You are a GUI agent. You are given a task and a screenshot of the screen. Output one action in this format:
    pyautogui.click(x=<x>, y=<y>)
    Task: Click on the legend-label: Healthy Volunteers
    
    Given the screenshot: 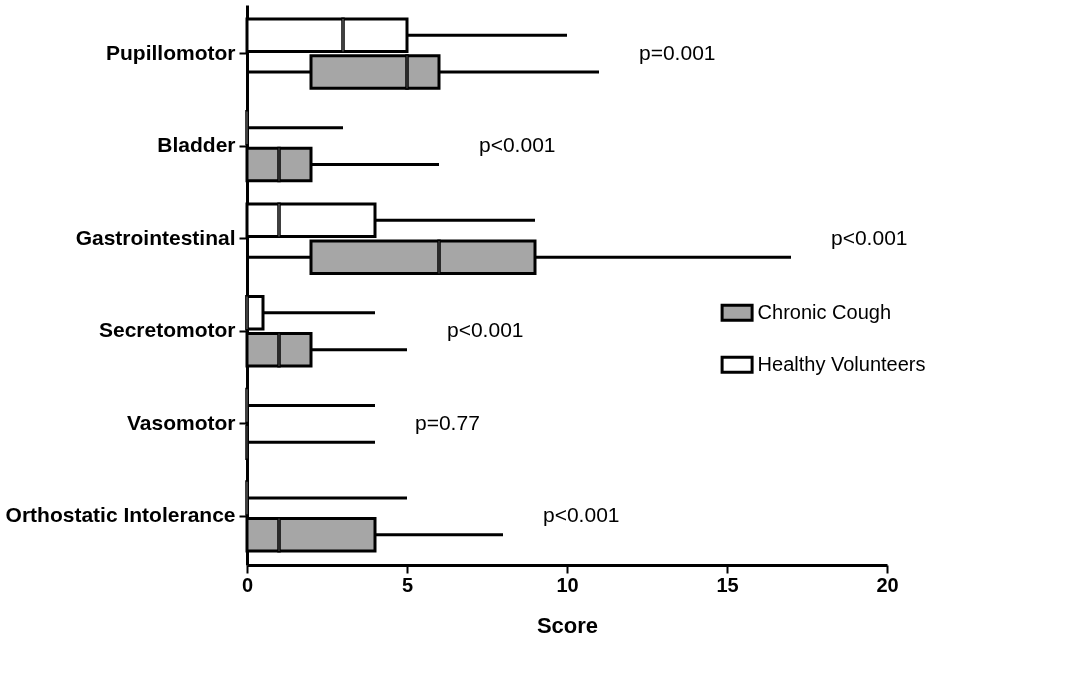 What is the action you would take?
    pyautogui.click(x=841, y=363)
    